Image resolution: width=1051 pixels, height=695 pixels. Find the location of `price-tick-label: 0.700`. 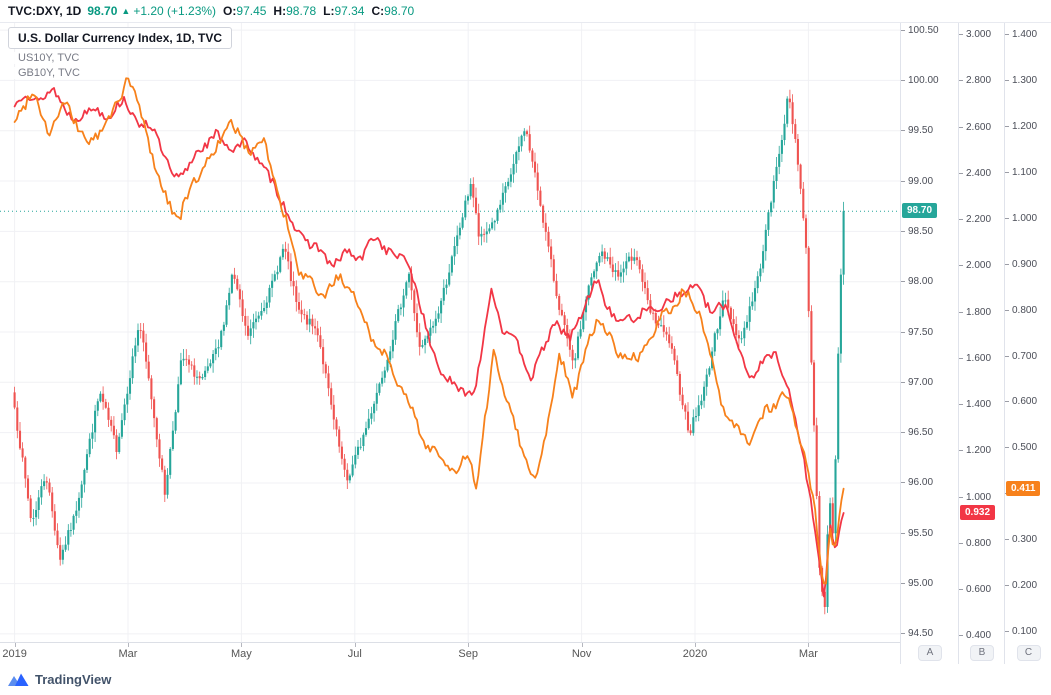

price-tick-label: 0.700 is located at coordinates (1021, 356).